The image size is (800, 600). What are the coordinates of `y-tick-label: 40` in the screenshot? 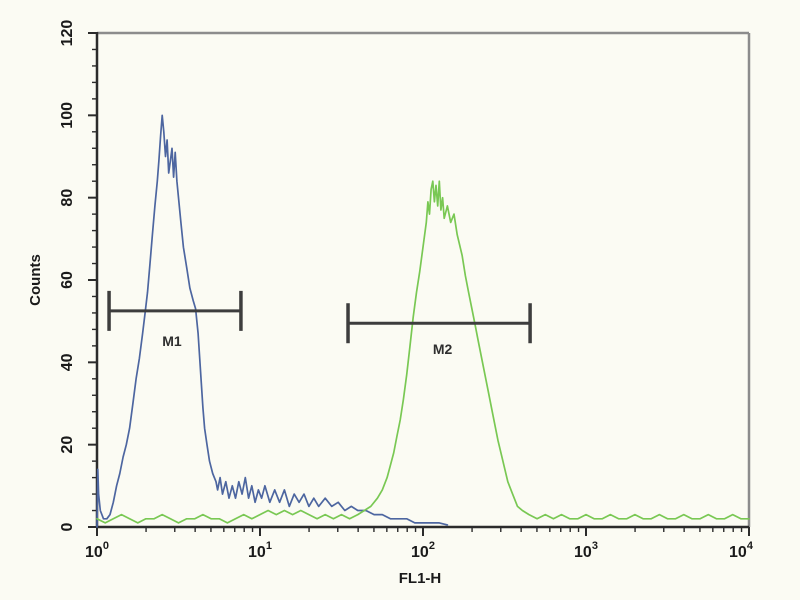 It's located at (67, 362).